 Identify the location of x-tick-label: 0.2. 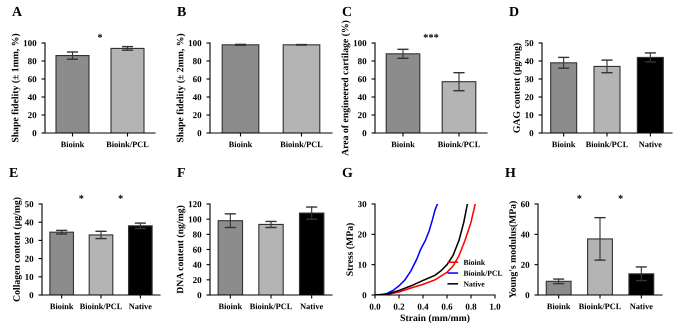
(399, 307).